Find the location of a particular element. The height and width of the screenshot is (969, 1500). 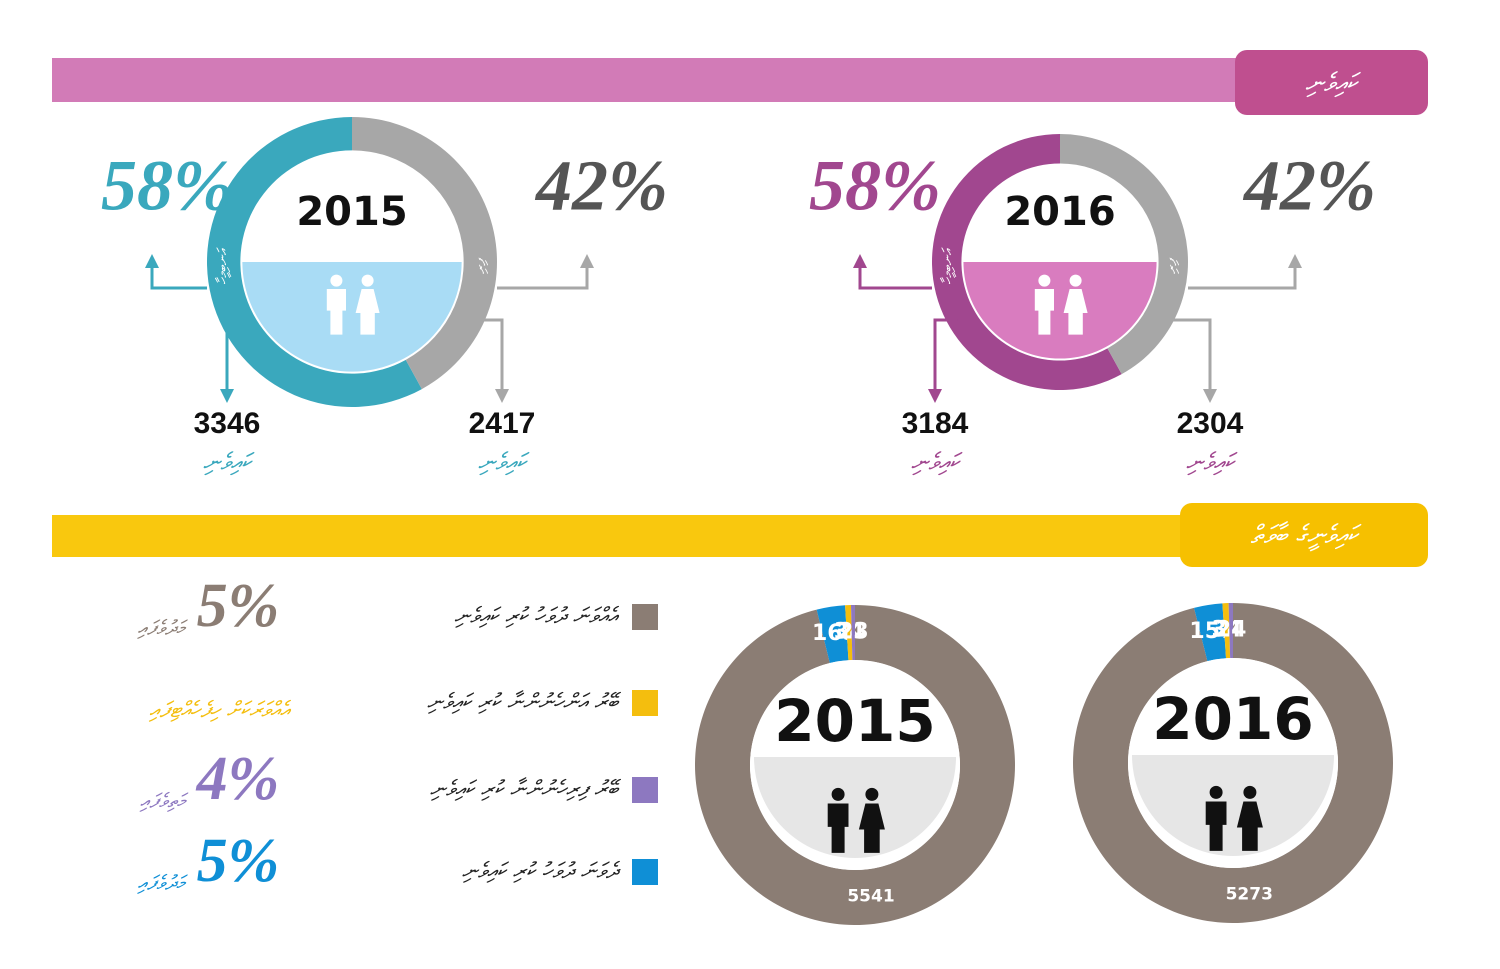

count-label: 2304 is located at coordinates (1210, 423).